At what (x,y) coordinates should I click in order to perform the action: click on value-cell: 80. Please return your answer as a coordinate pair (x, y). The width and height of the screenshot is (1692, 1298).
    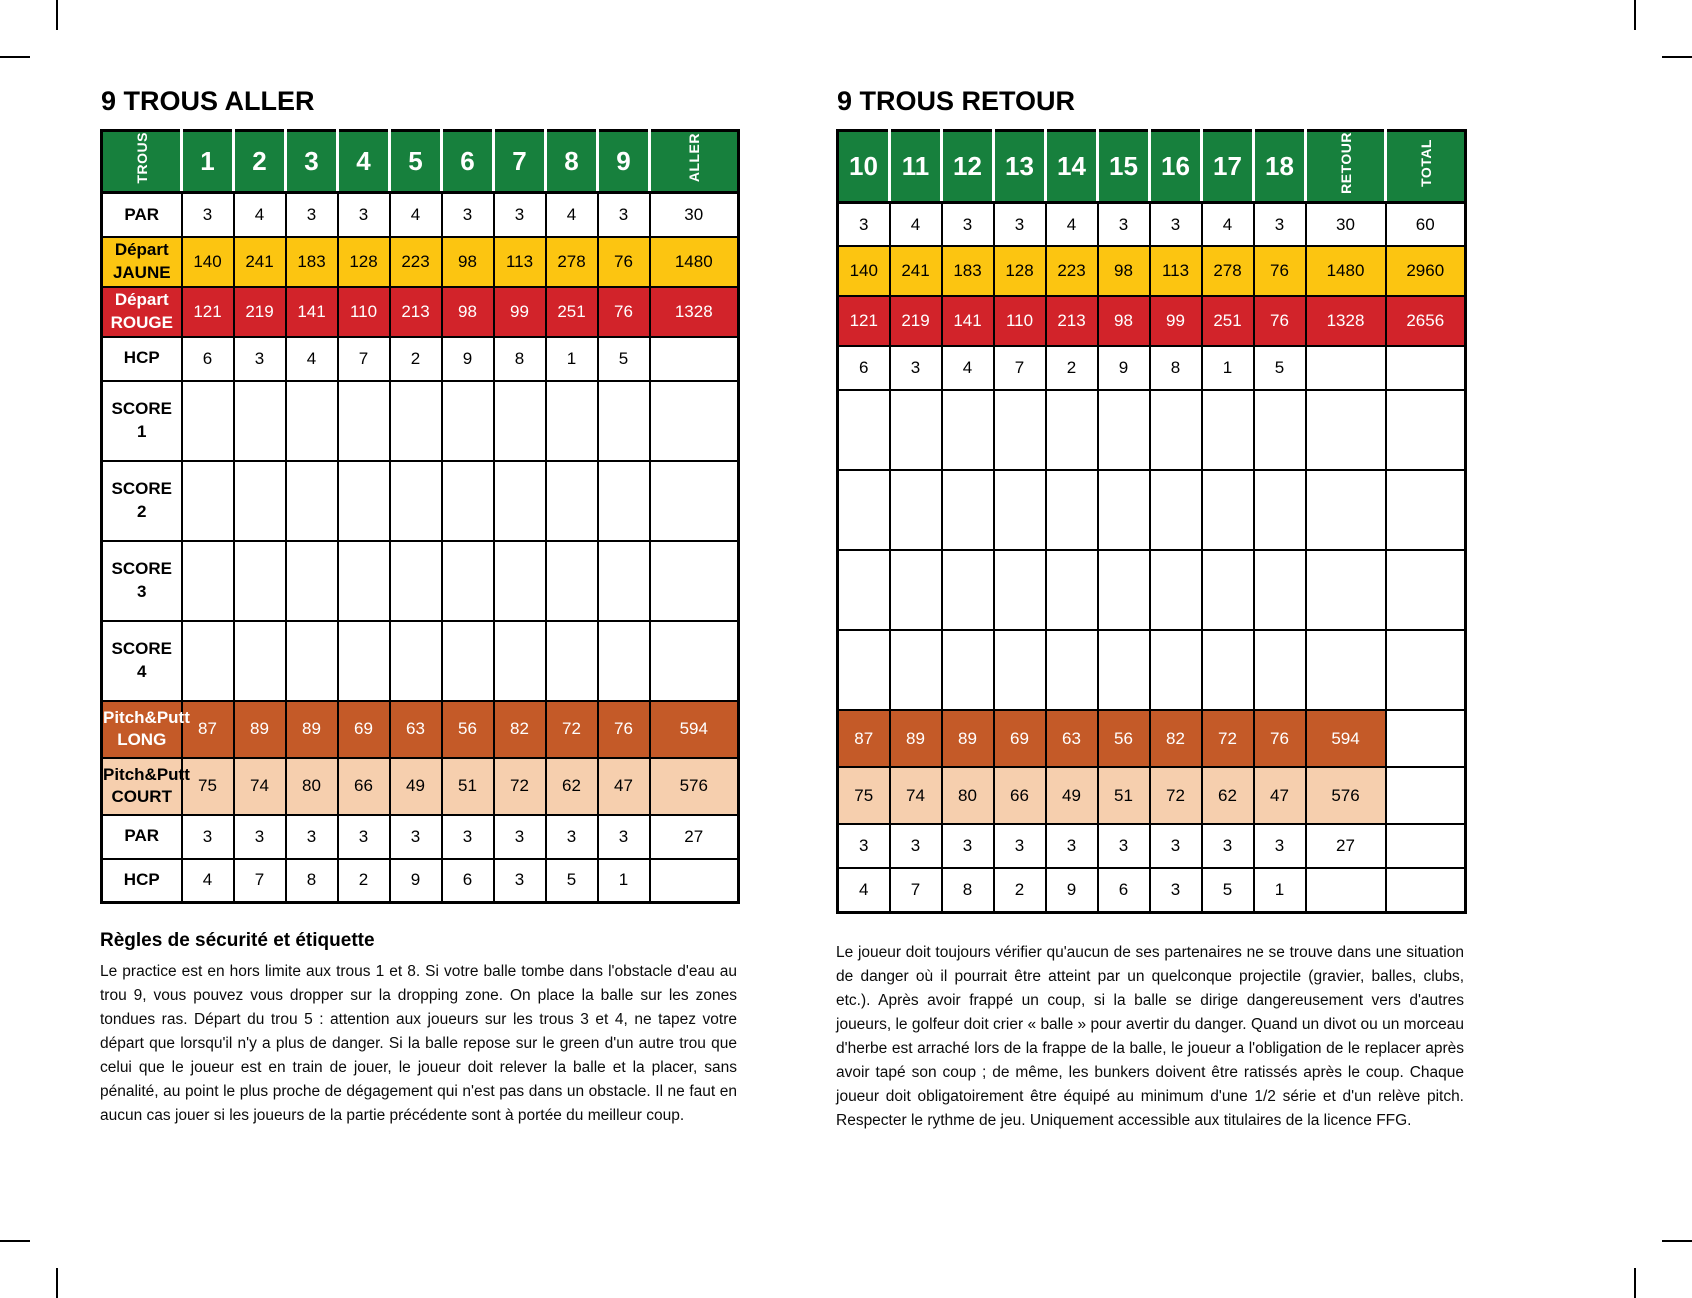
    Looking at the image, I should click on (311, 786).